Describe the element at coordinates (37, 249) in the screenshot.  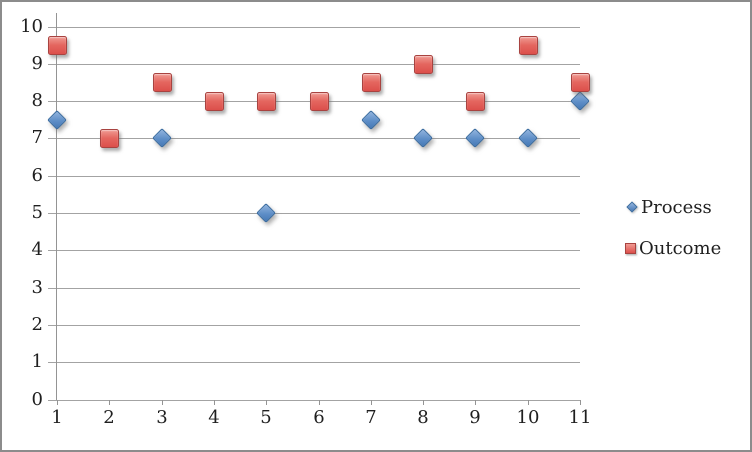
I see `y-axis-tick-label: 4` at that location.